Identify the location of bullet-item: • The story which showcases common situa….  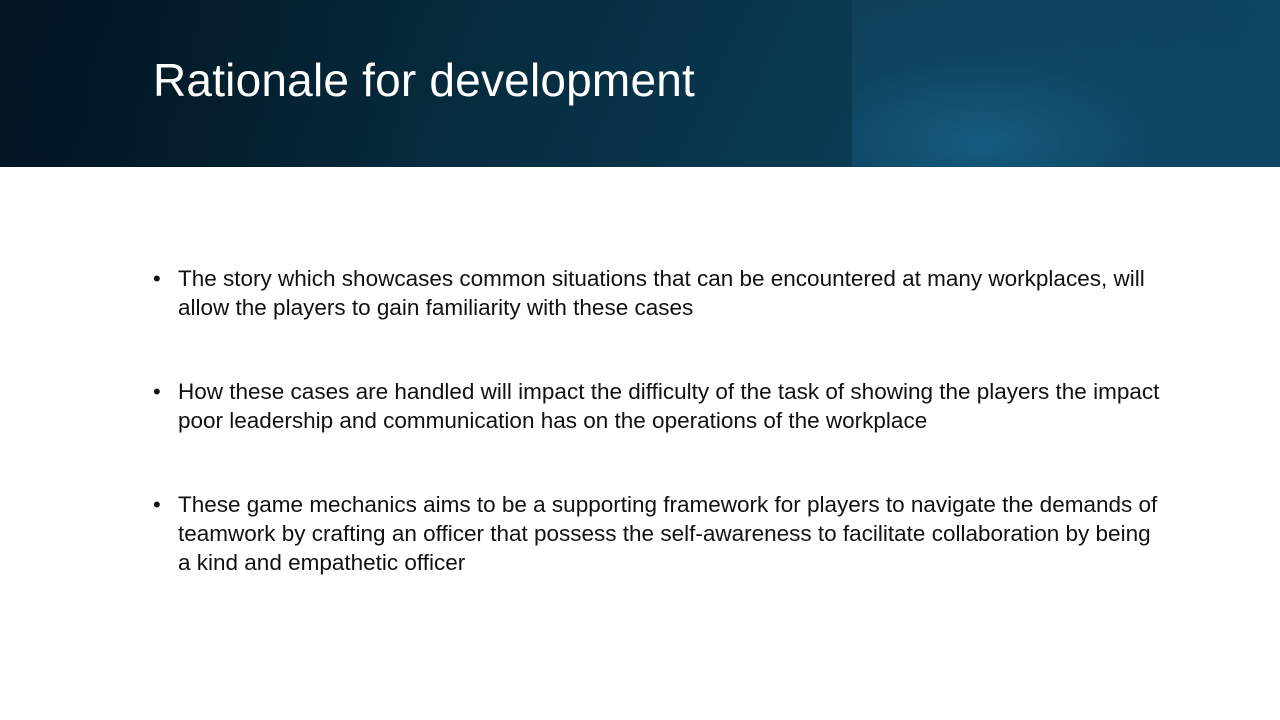
(658, 293).